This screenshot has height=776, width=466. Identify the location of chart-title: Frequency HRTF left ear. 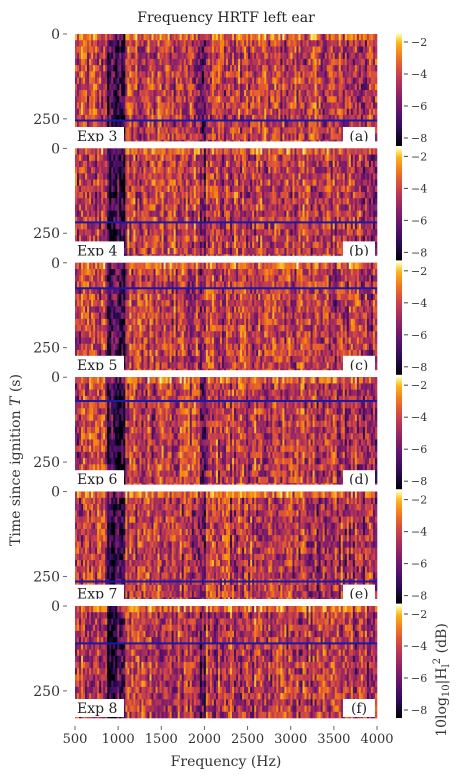
(226, 18).